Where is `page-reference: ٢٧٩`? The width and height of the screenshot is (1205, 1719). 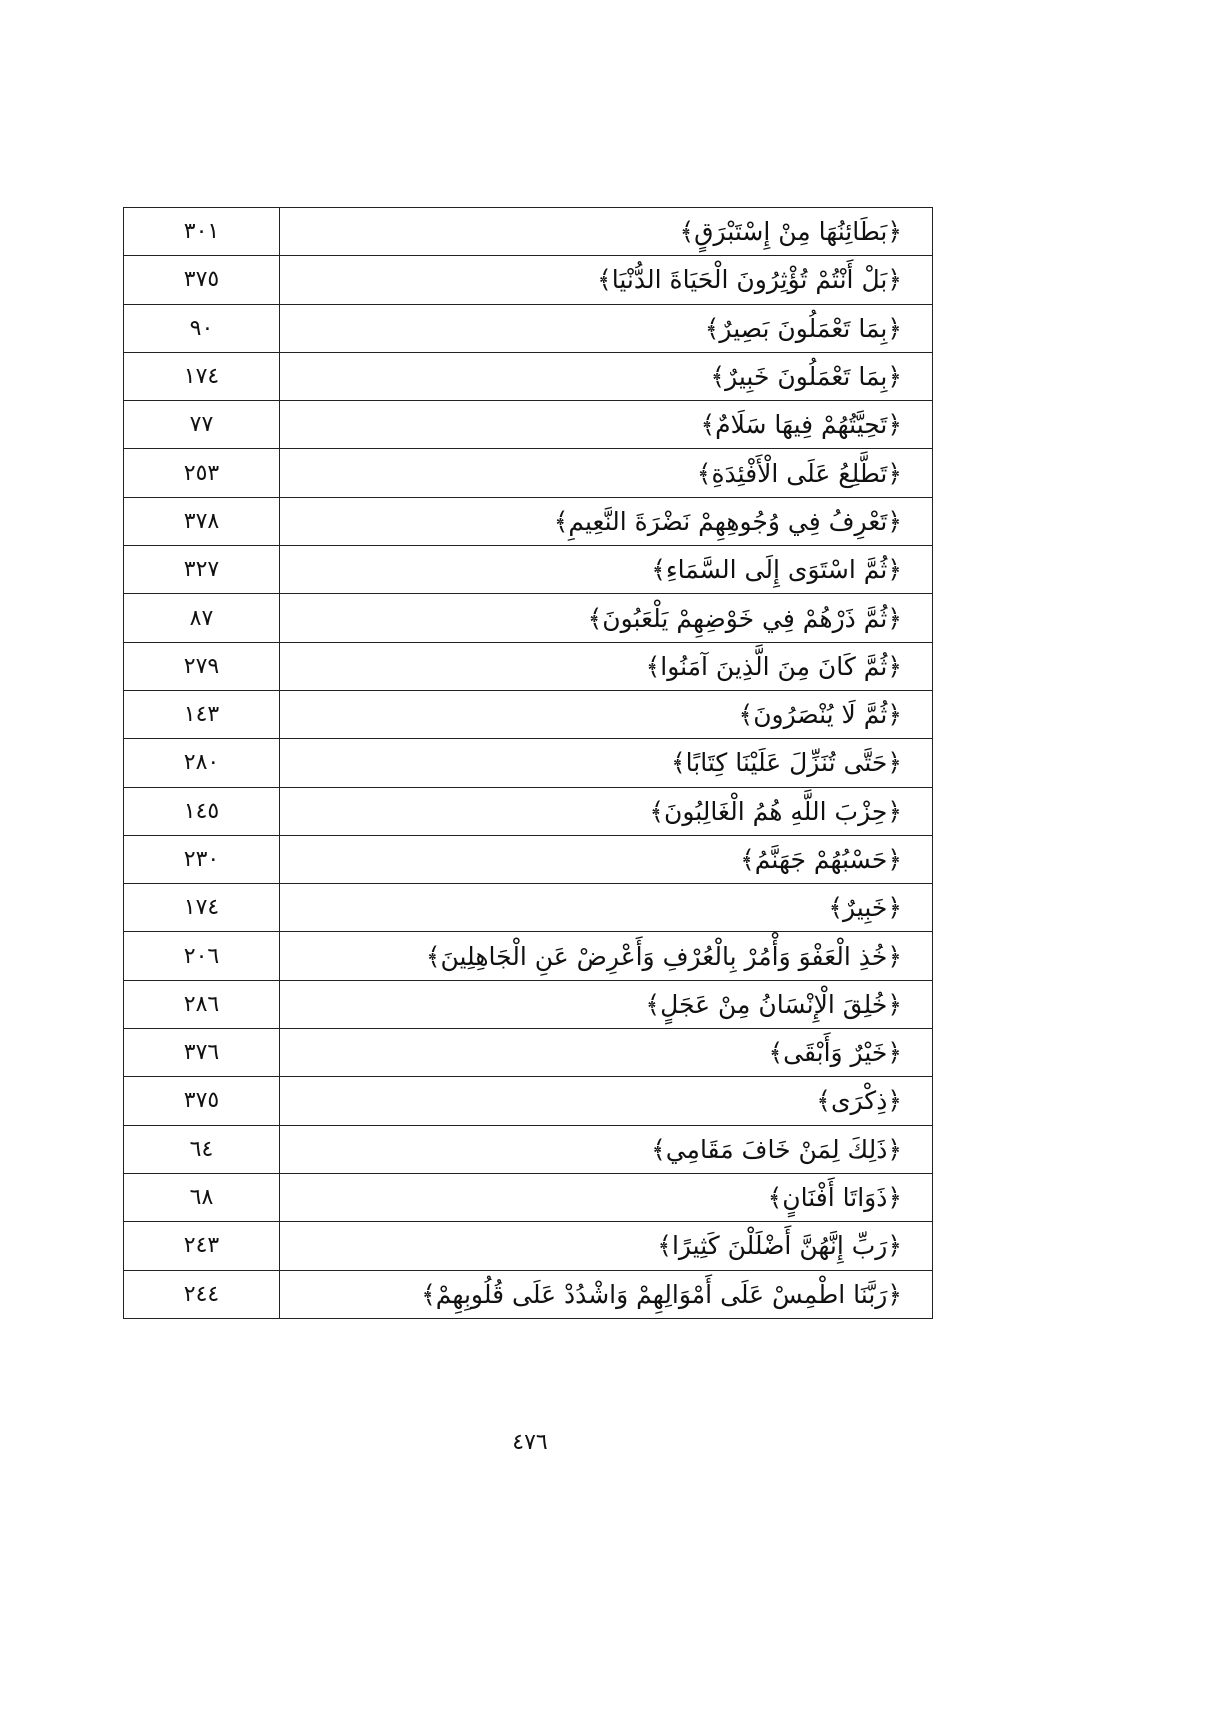 page-reference: ٢٧٩ is located at coordinates (201, 666).